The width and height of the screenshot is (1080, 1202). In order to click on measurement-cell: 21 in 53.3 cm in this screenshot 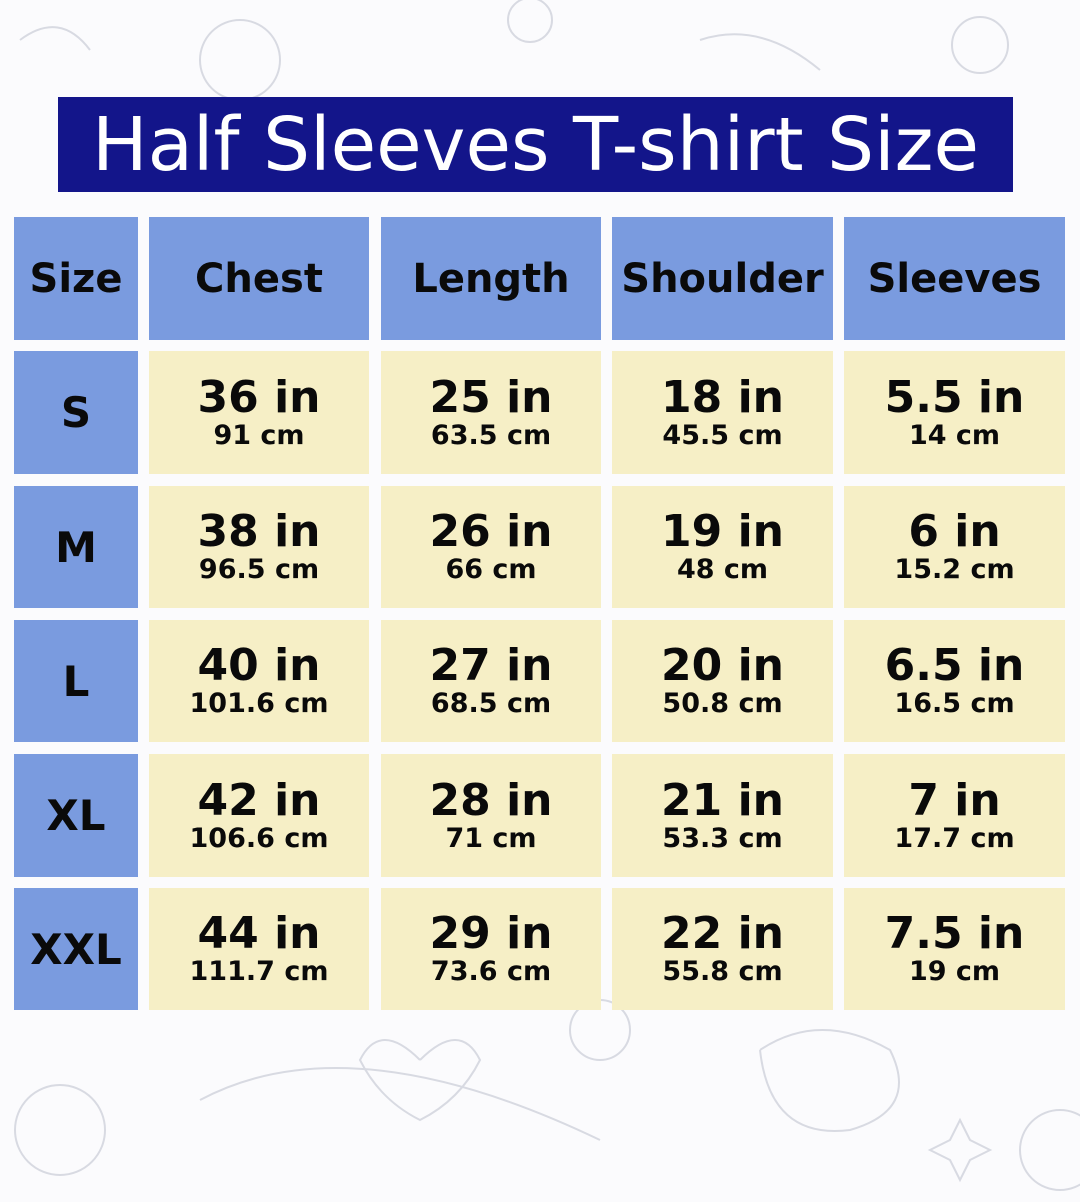, I will do `click(722, 815)`.